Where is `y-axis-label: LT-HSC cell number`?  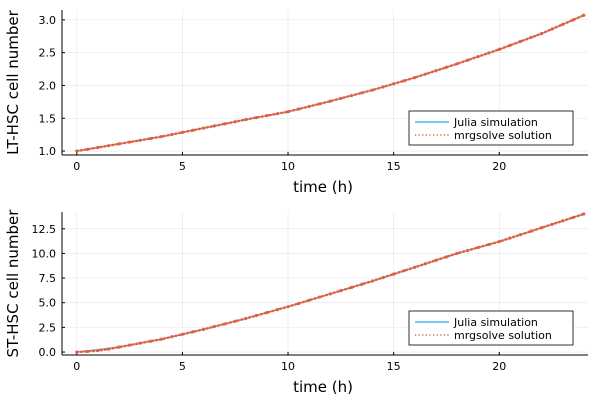
y-axis-label: LT-HSC cell number is located at coordinates (13, 81).